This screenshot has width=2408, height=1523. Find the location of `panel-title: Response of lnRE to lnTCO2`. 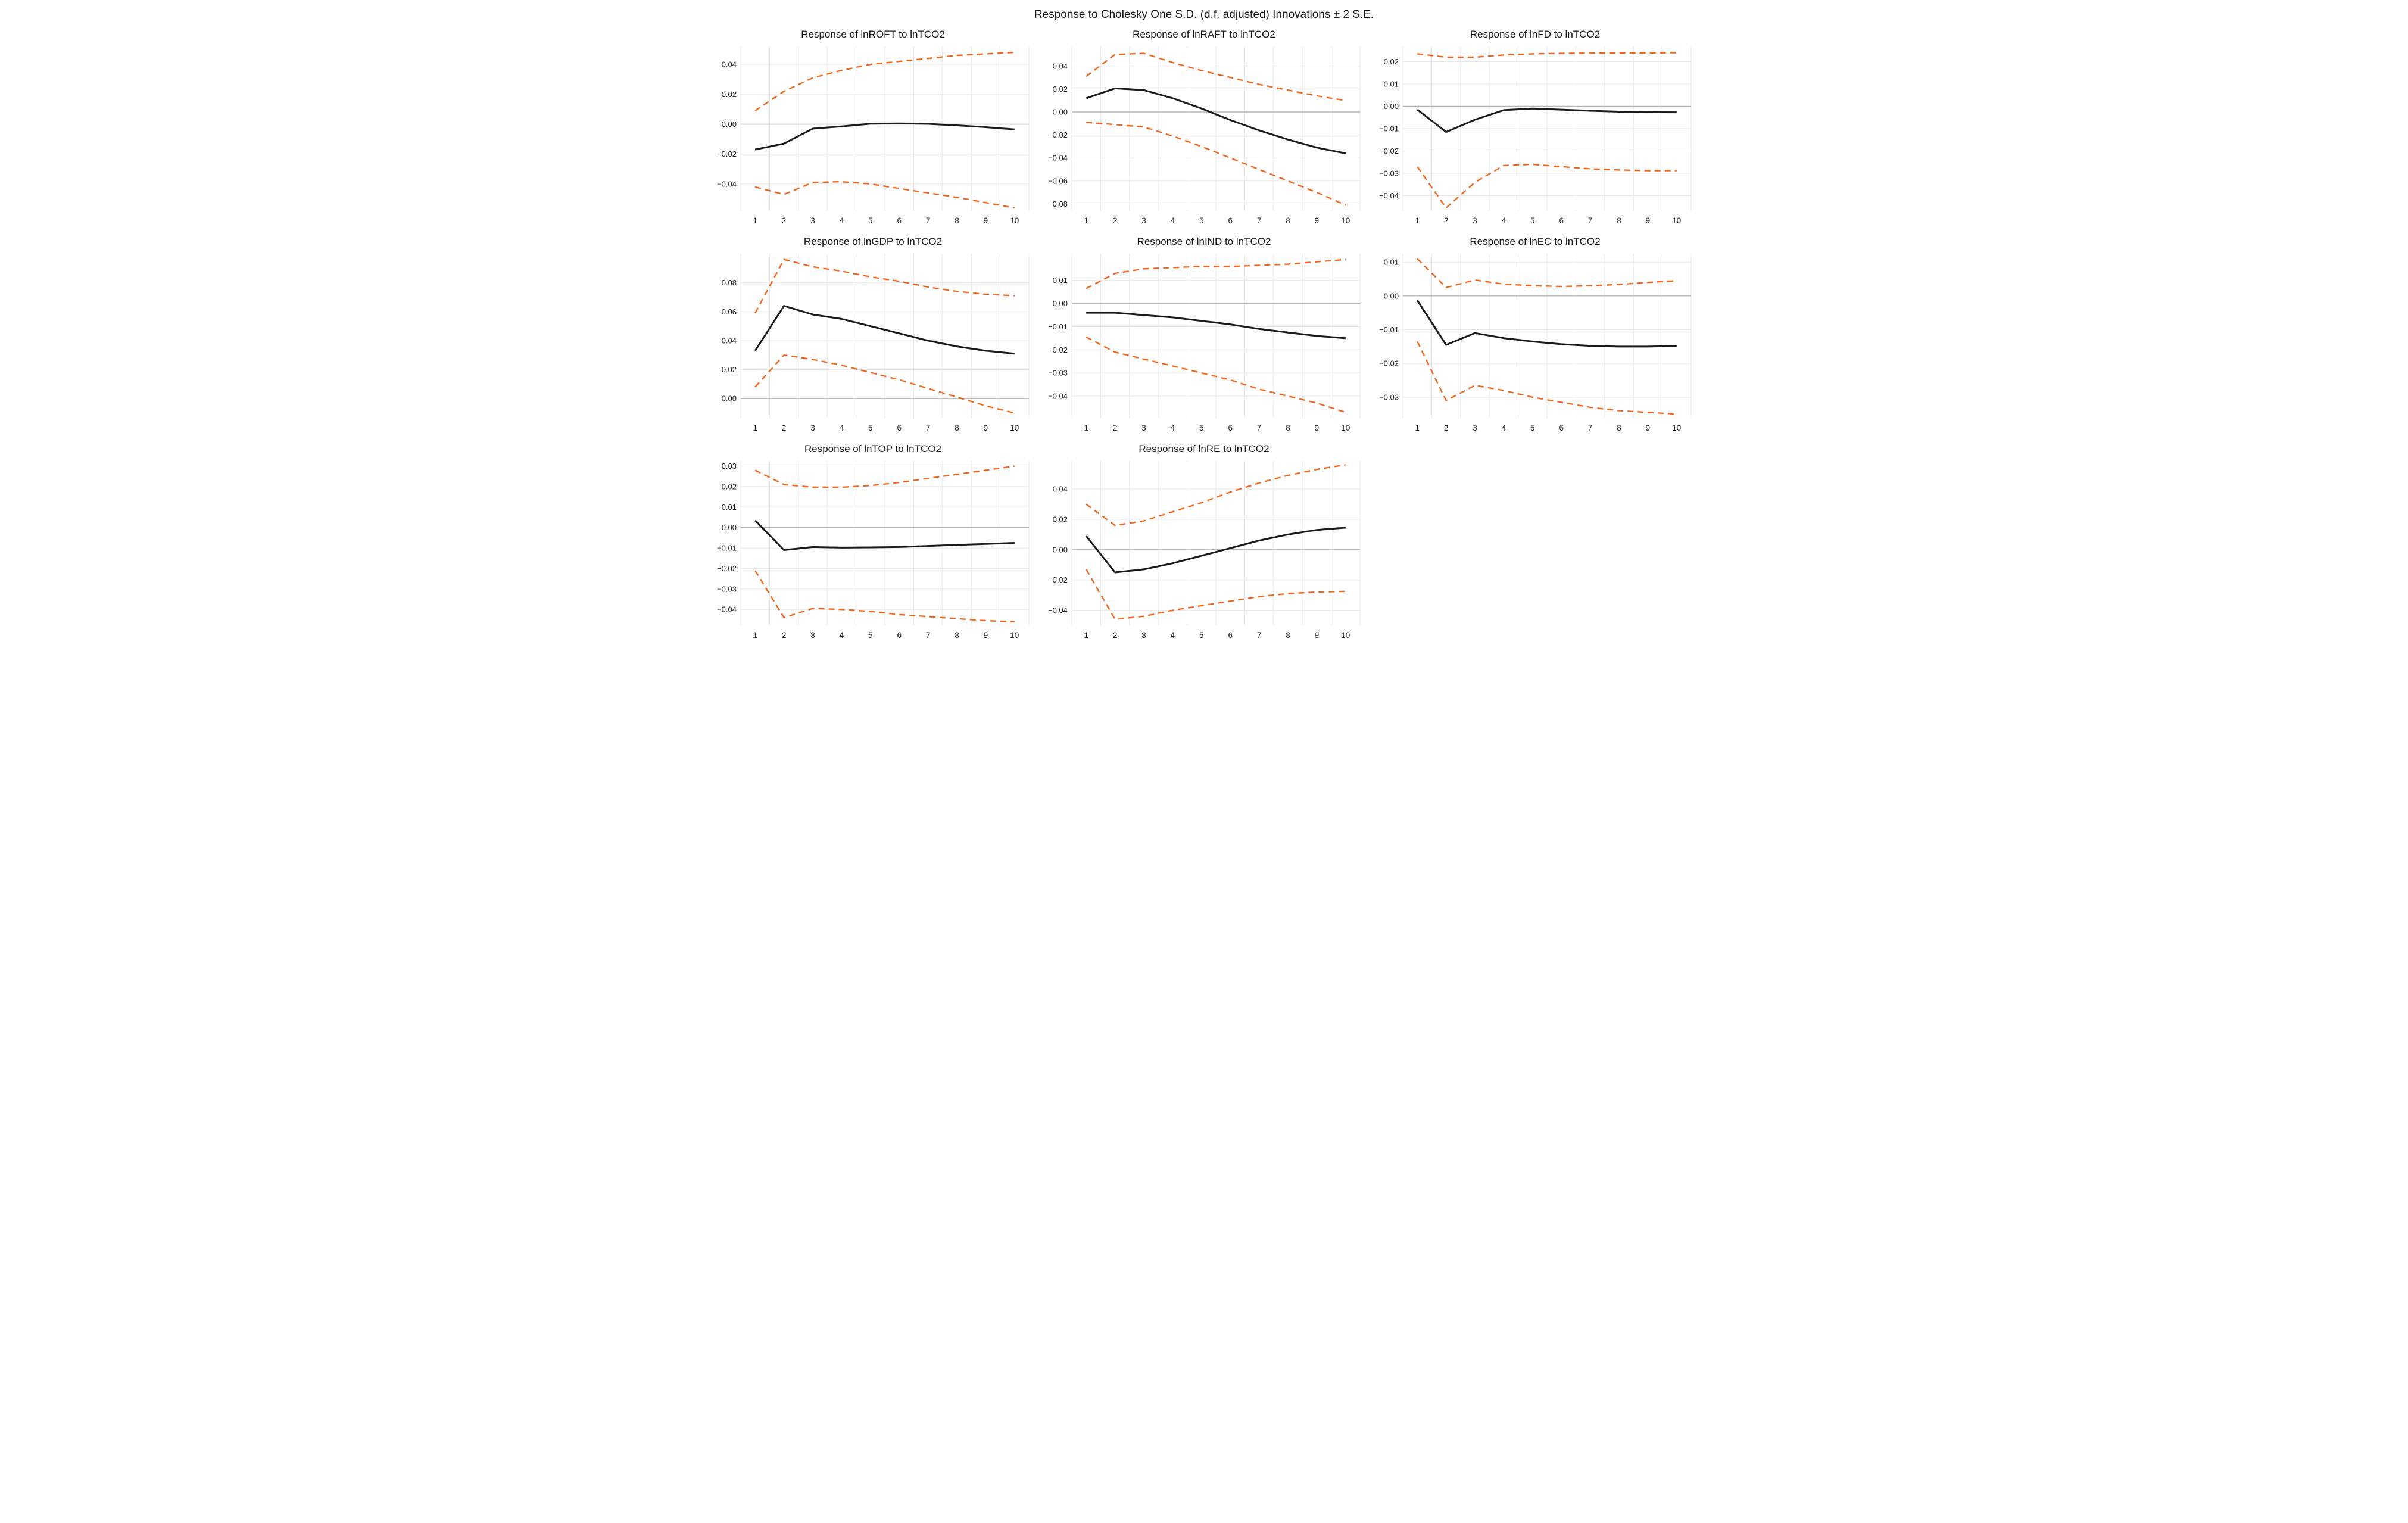

panel-title: Response of lnRE to lnTCO2 is located at coordinates (1204, 448).